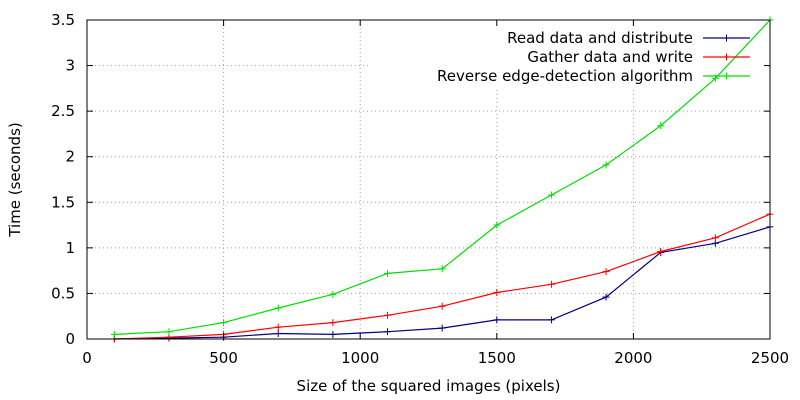 The width and height of the screenshot is (800, 400). Describe the element at coordinates (565, 76) in the screenshot. I see `legend-label: Reverse edge-detection algorithm` at that location.